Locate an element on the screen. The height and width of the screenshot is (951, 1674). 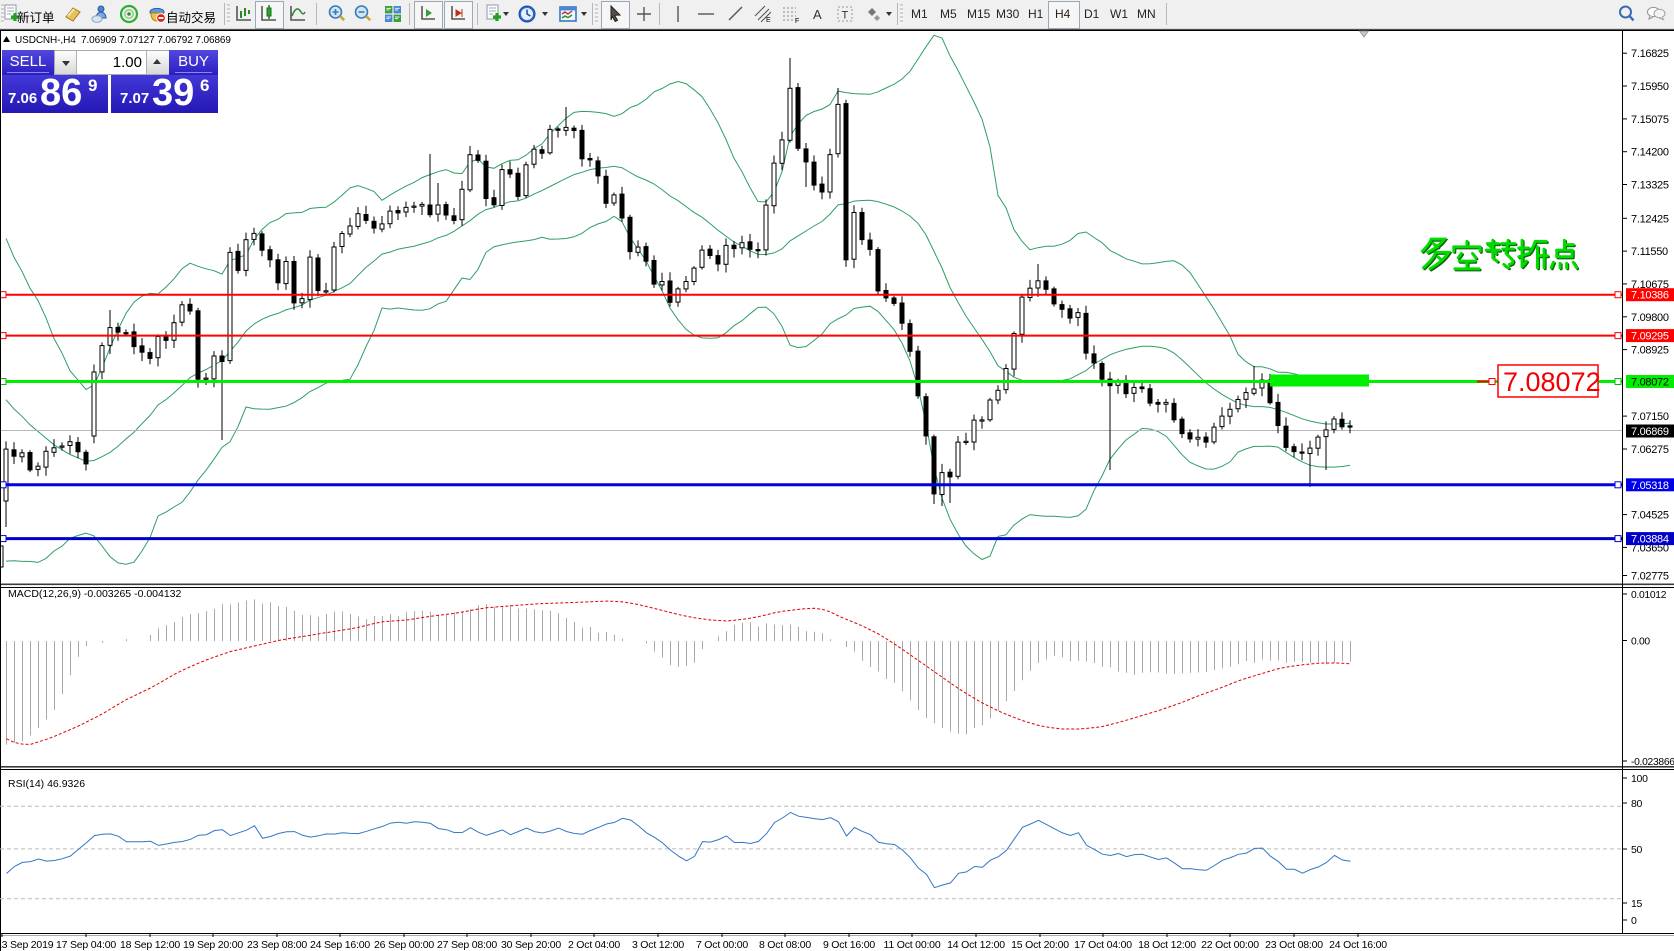
svg-text: 17 Sep 04:00 is located at coordinates (86, 945).